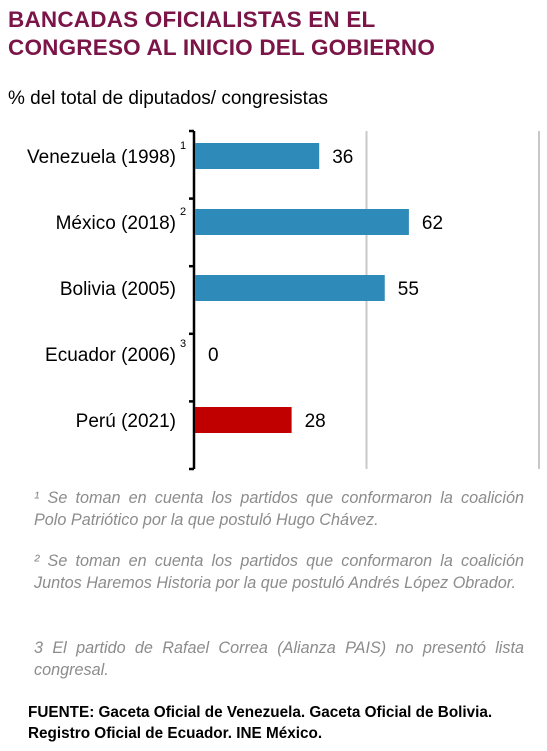 This screenshot has width=547, height=751. Describe the element at coordinates (192, 19) in the screenshot. I see `chart-title-line-1: BANCADAS OFICIALISTAS EN EL` at that location.